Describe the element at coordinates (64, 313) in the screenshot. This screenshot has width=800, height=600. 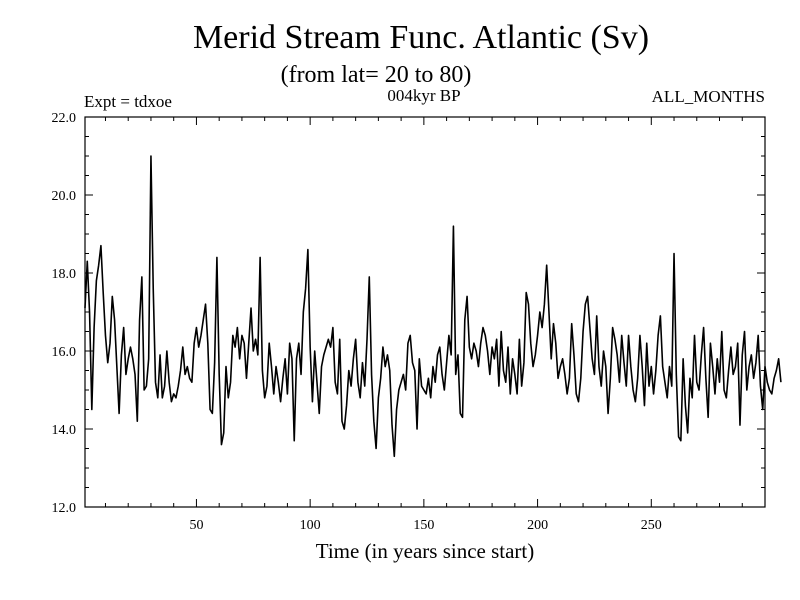
I see `y-tick-labels: 12.0 14.0 16.0 18.0 20.0 22.0` at that location.